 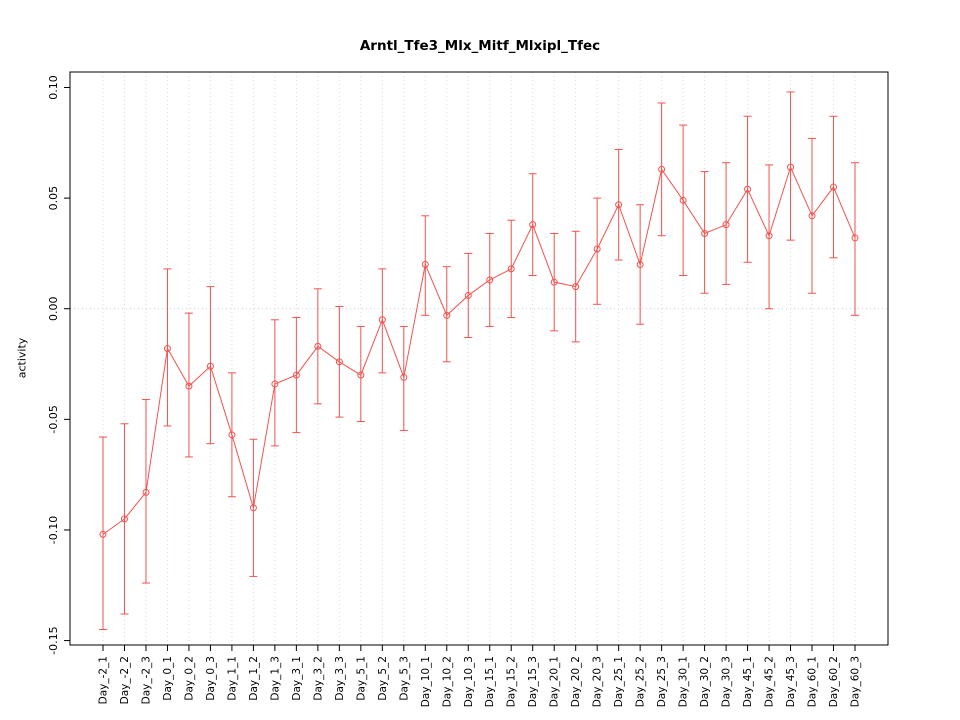 What do you see at coordinates (856, 681) in the screenshot?
I see `x-tick-label: Day_60_3` at bounding box center [856, 681].